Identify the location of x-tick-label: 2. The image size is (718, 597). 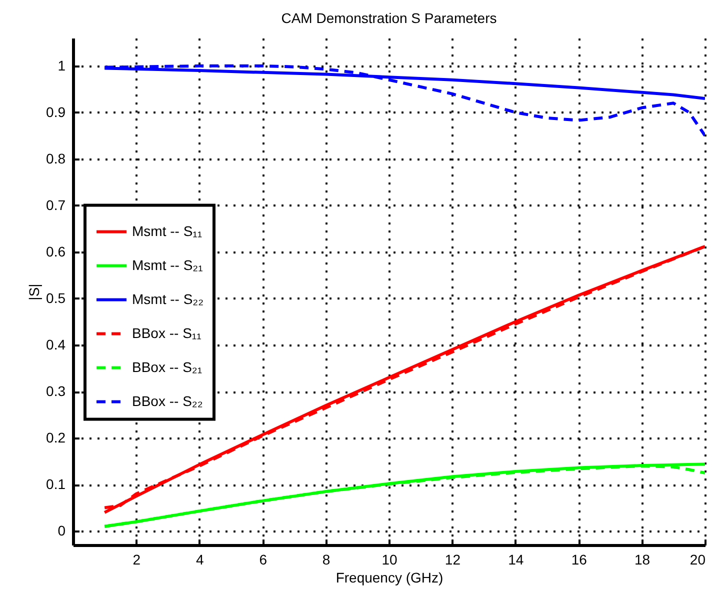
(136, 560).